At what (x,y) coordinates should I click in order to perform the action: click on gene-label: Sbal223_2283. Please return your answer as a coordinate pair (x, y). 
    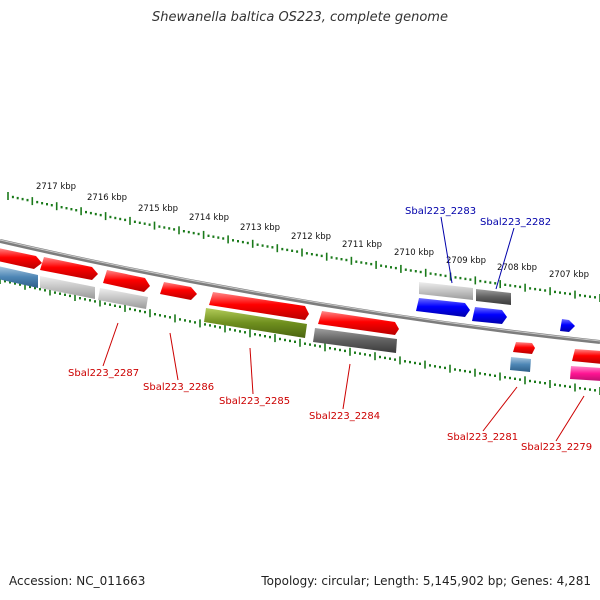
    Looking at the image, I should click on (440, 211).